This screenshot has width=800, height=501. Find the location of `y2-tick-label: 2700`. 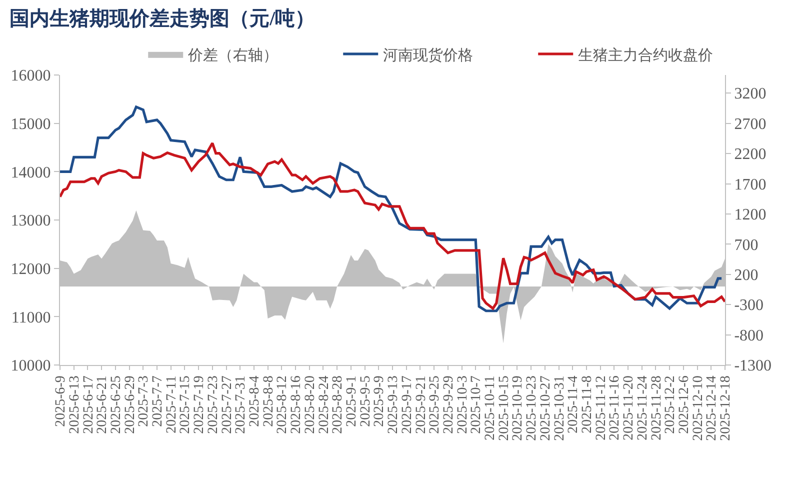

y2-tick-label: 2700 is located at coordinates (750, 124).